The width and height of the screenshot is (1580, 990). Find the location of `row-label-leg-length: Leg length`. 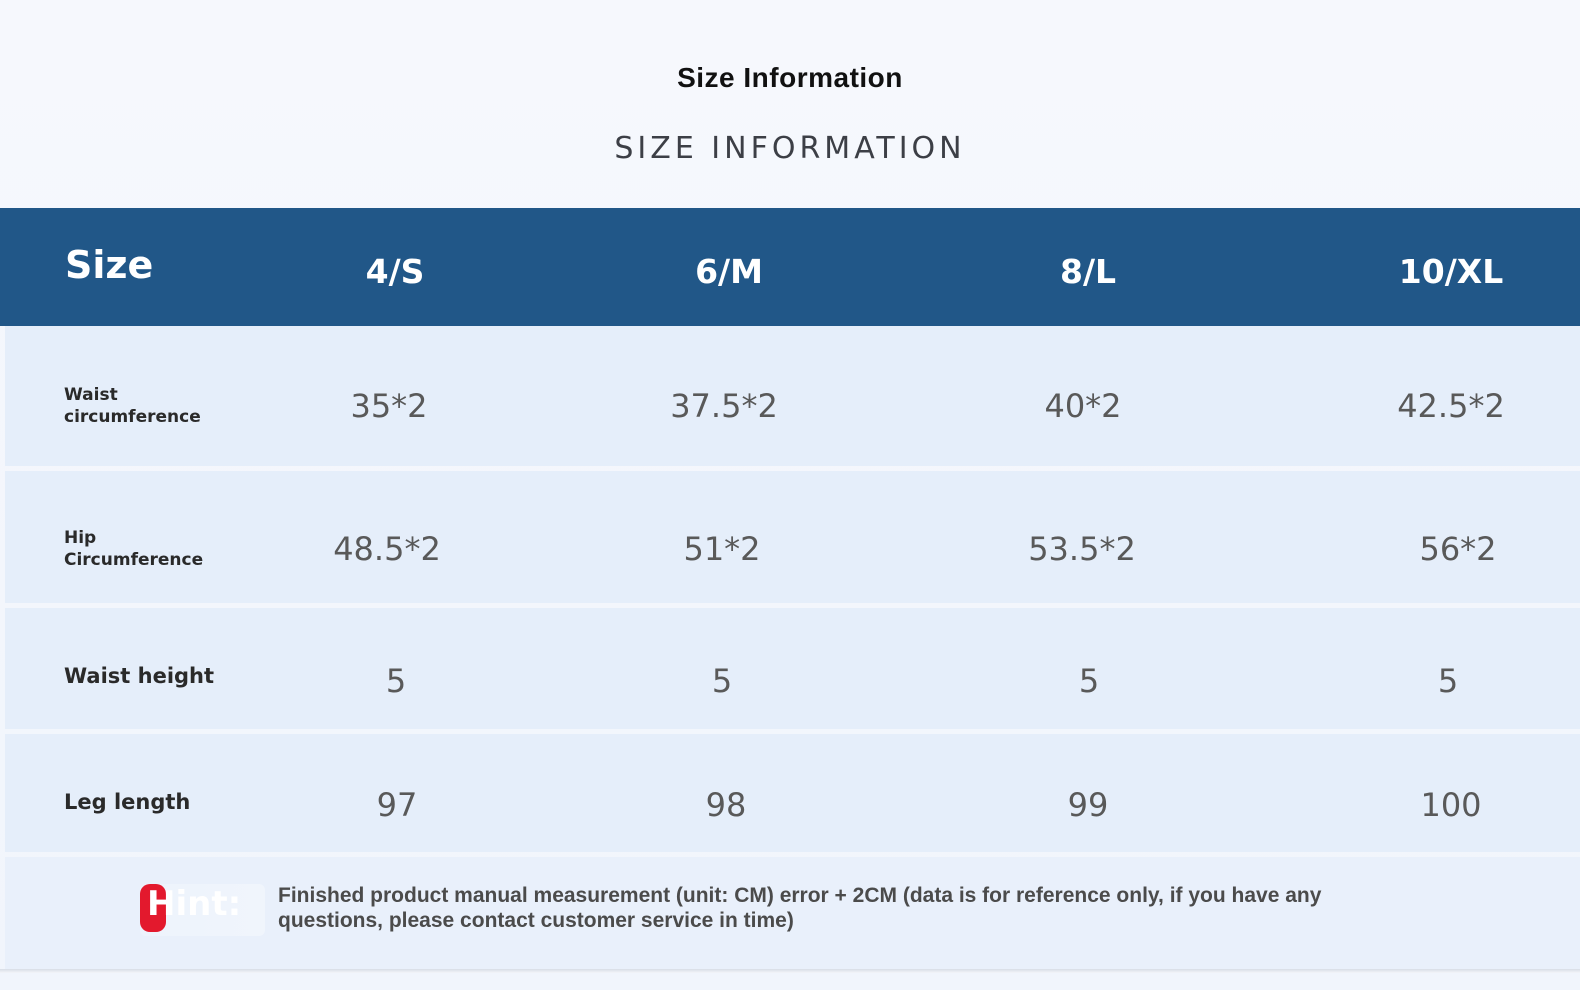

row-label-leg-length: Leg length is located at coordinates (127, 802).